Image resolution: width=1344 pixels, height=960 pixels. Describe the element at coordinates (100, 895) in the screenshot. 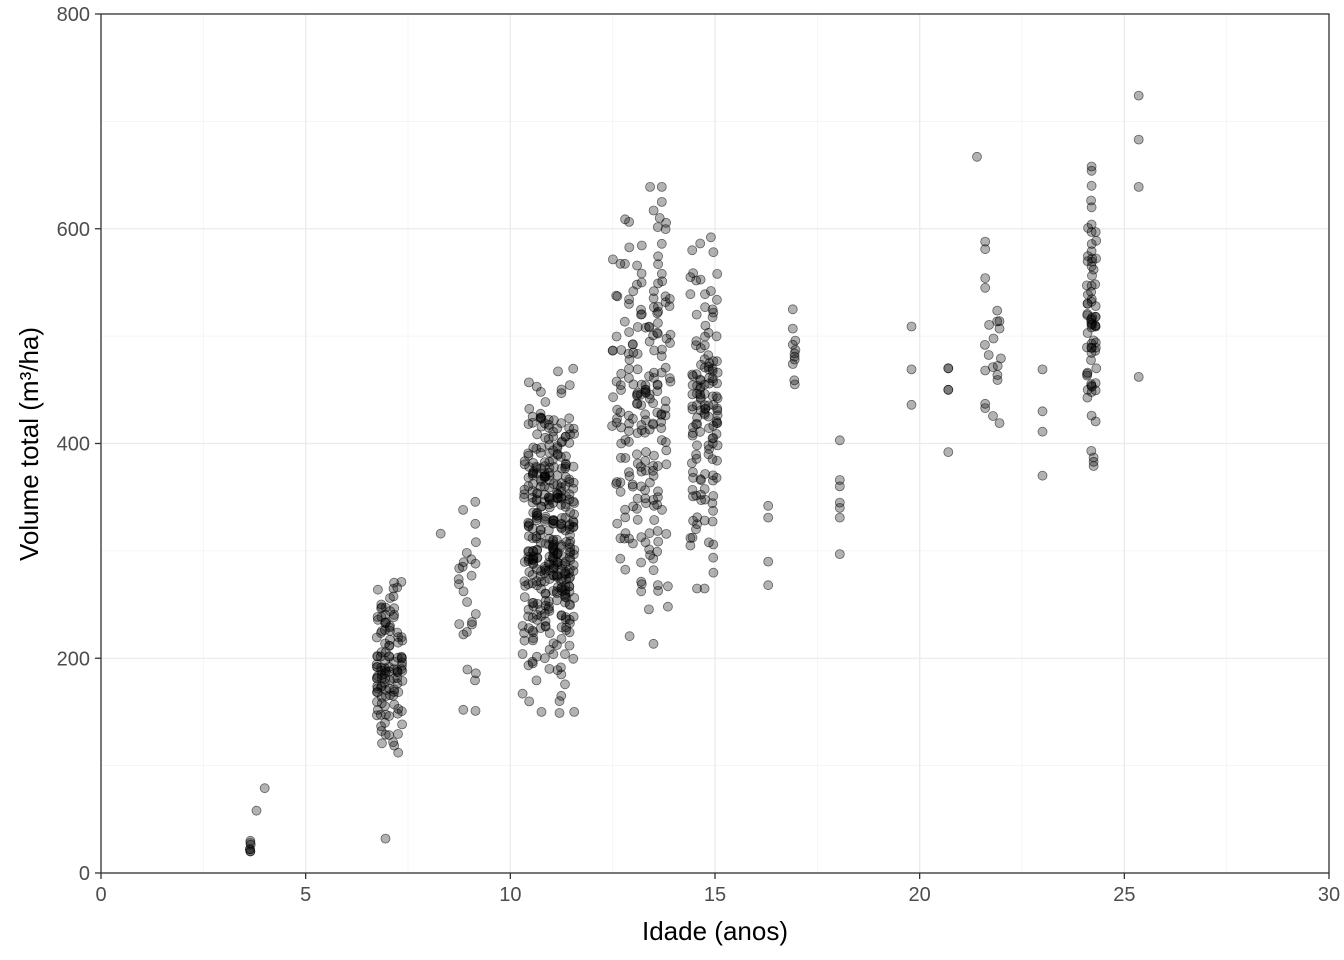

I see `x-tick-label: 0` at that location.